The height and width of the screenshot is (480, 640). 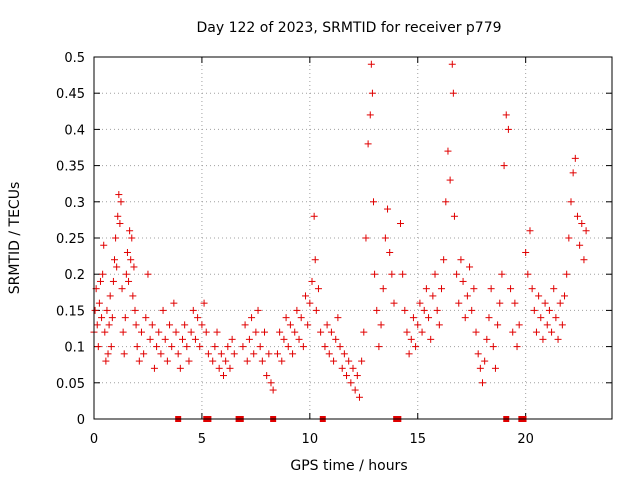 I want to click on y-tick-label: 0.5, so click(x=74, y=58).